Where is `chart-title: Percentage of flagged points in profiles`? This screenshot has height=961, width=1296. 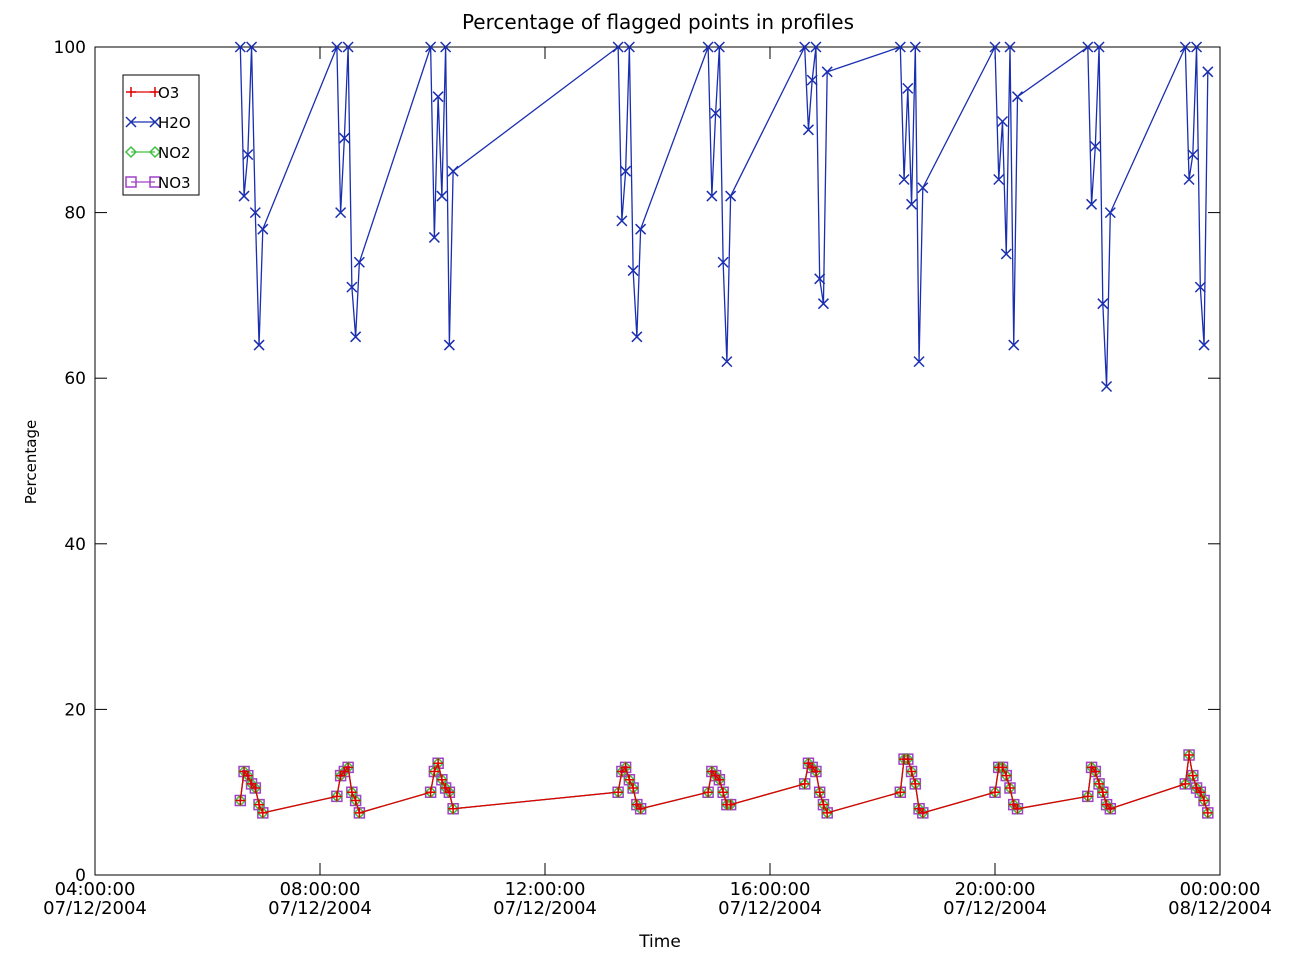 chart-title: Percentage of flagged points in profiles is located at coordinates (658, 22).